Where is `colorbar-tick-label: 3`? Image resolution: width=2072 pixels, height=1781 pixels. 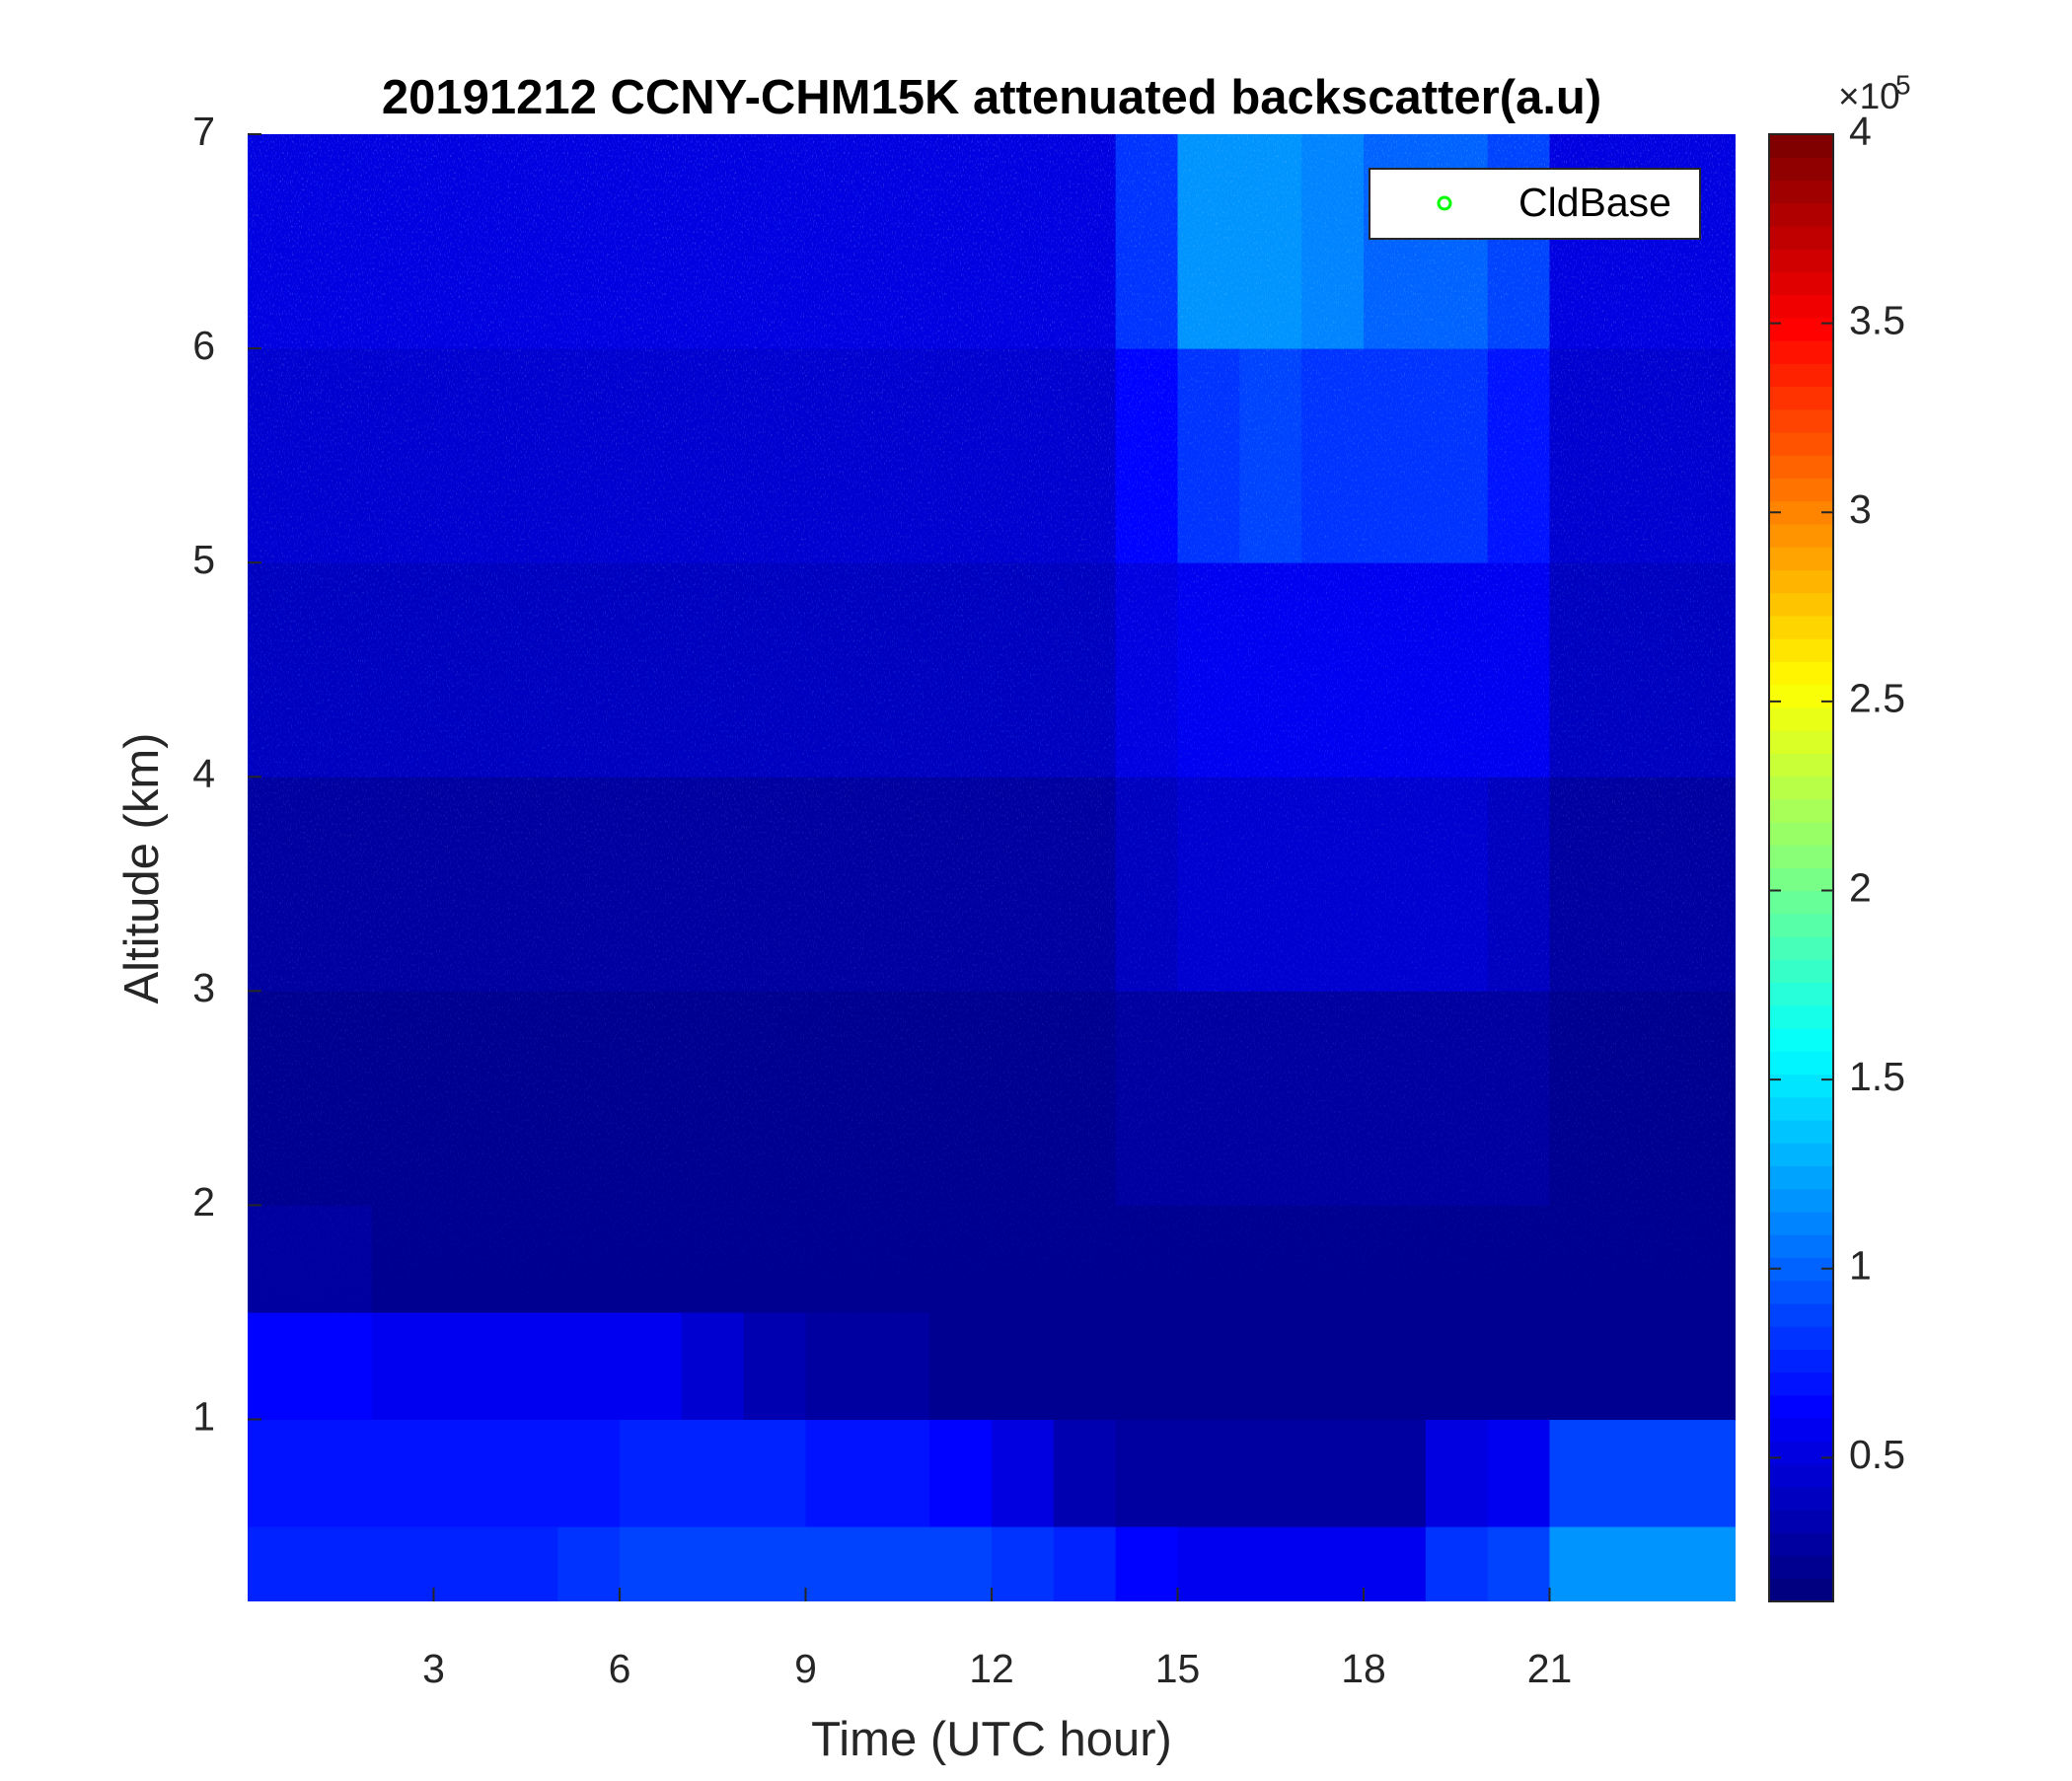 colorbar-tick-label: 3 is located at coordinates (1861, 509).